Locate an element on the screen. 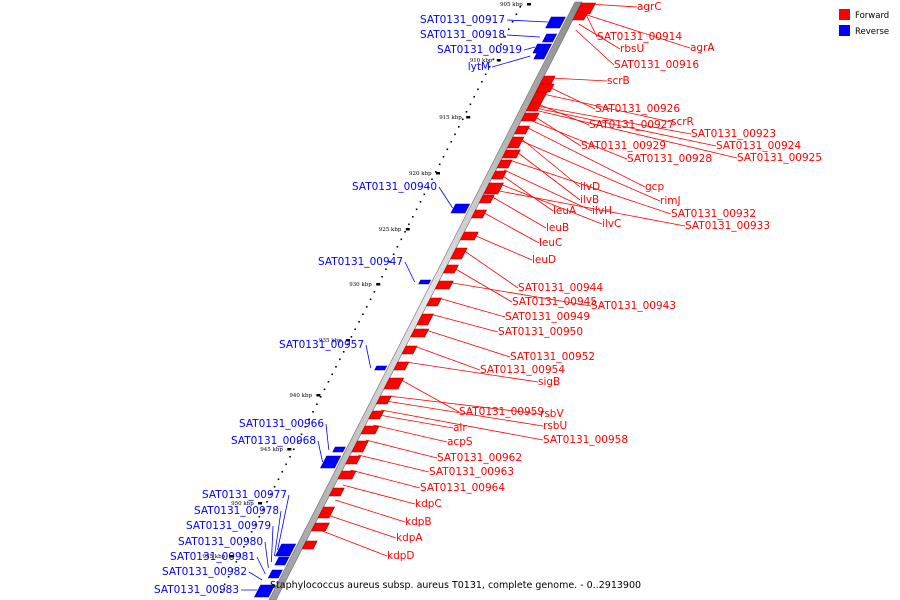 The image size is (900, 600). forward-gene-label: SAT0131_00945 is located at coordinates (554, 302).